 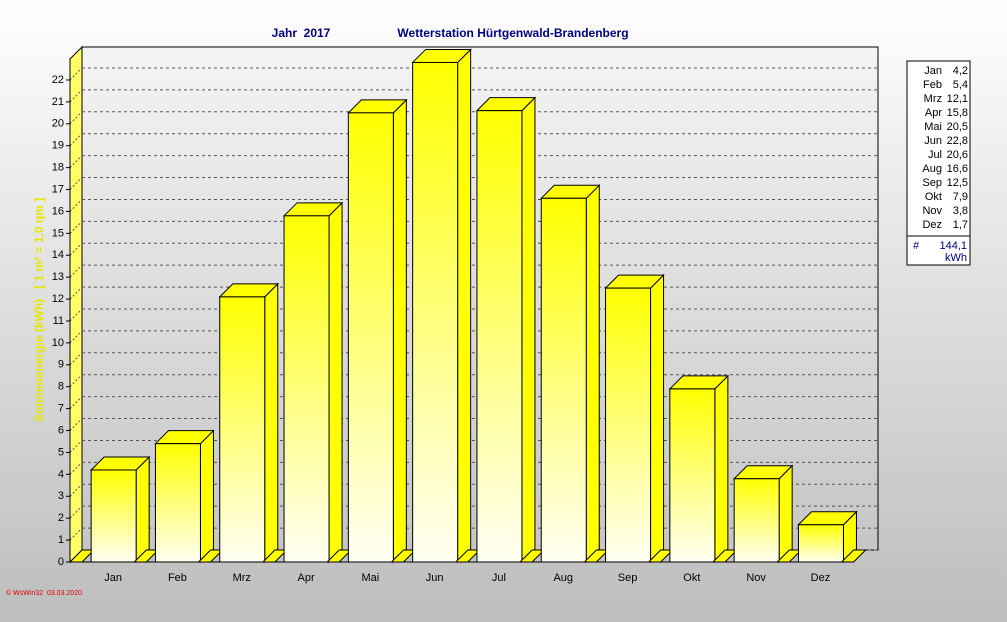 What do you see at coordinates (301, 33) in the screenshot?
I see `chart-period: Jahr 2017` at bounding box center [301, 33].